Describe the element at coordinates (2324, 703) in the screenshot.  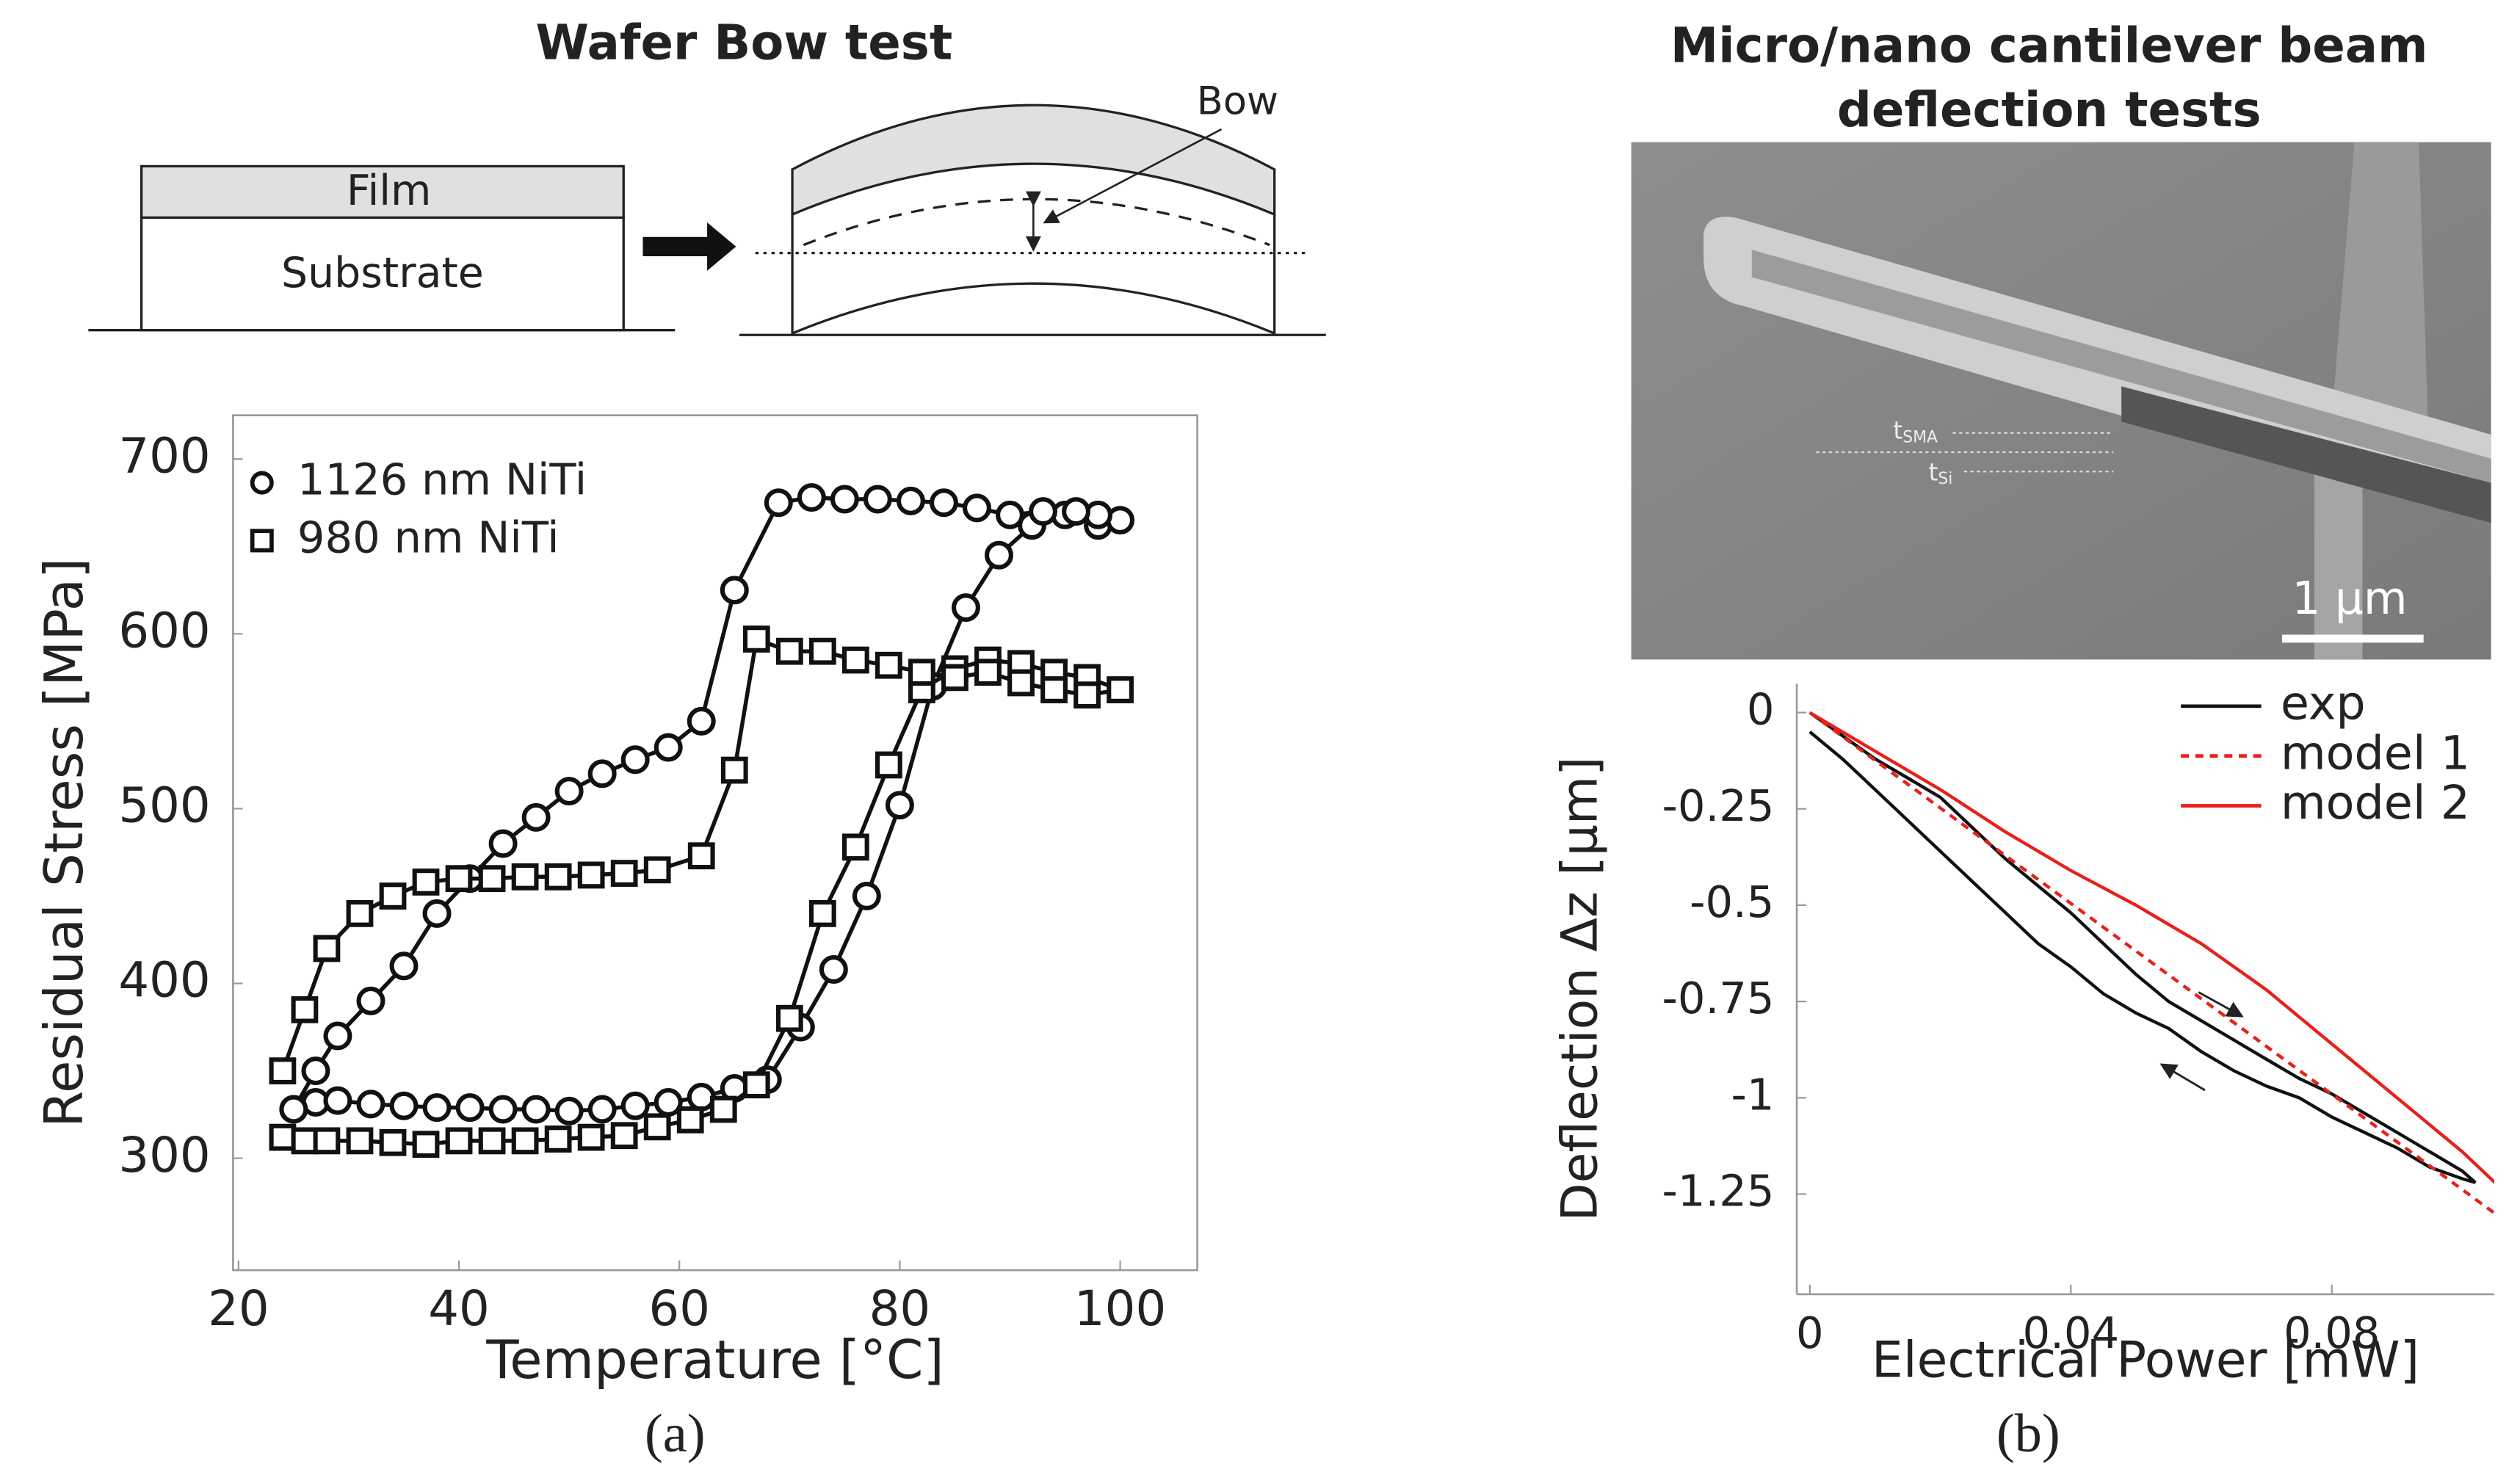
I see `legend-label: exp` at that location.